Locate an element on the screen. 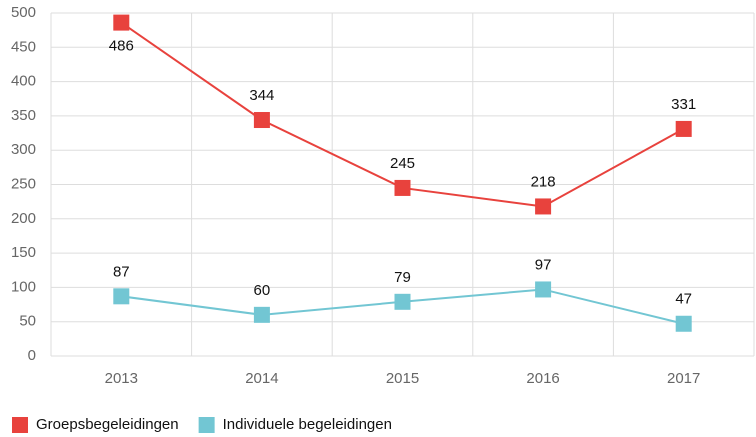  legend-label: Individuele begeleidingen is located at coordinates (307, 424).